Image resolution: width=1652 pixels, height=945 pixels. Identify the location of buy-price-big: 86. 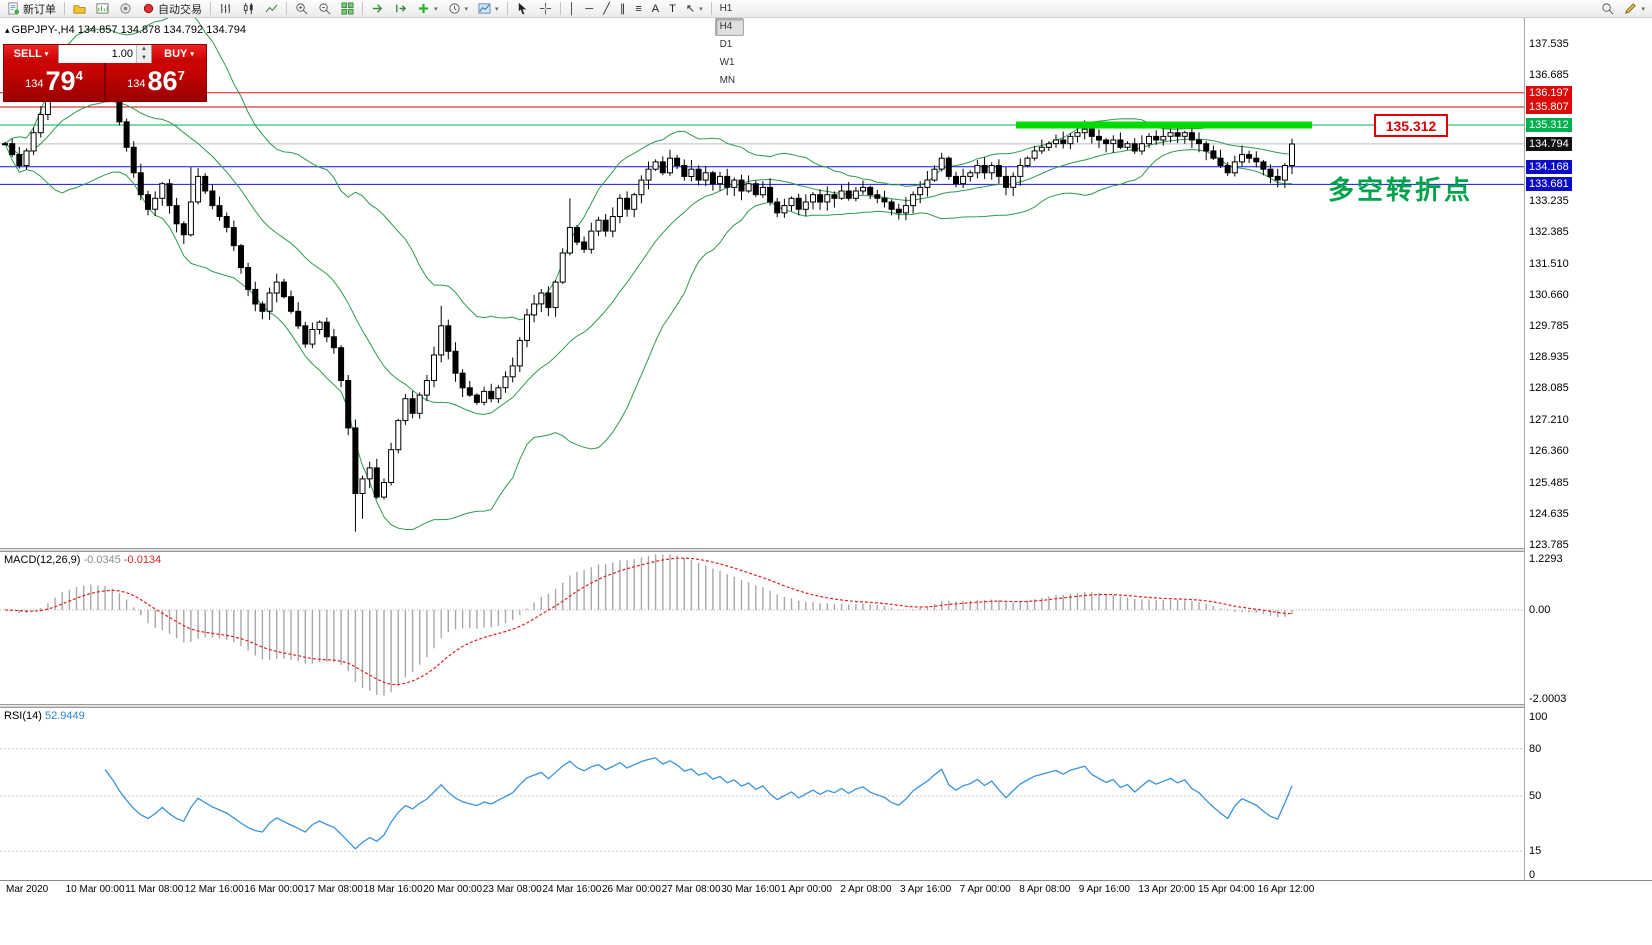
(162, 81).